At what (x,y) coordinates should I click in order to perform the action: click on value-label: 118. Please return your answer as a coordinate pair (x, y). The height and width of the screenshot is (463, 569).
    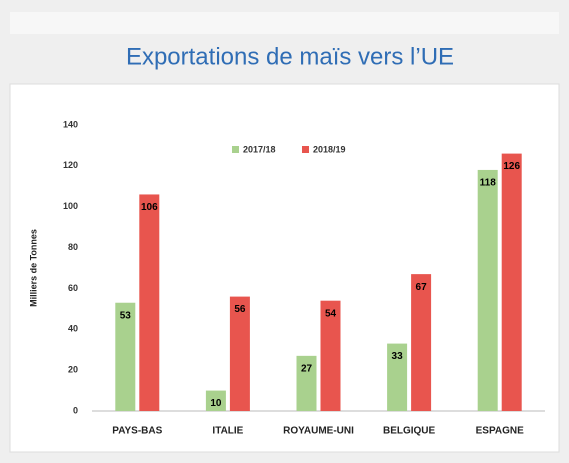
    Looking at the image, I should click on (488, 183).